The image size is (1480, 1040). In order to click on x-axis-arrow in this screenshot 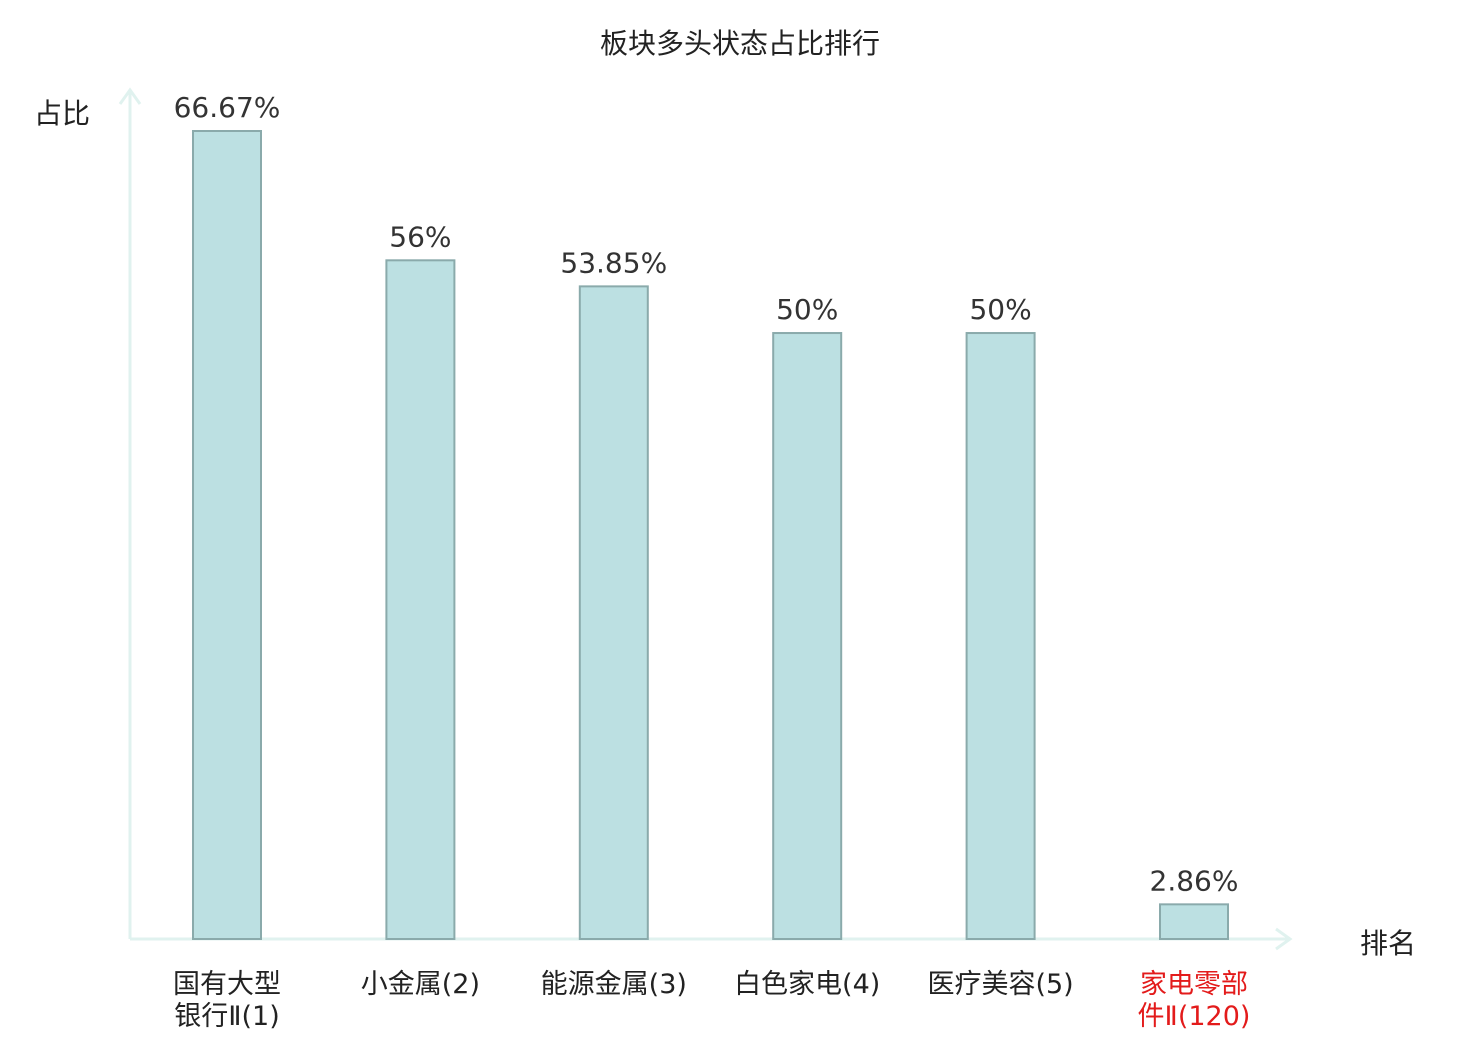, I will do `click(1284, 939)`.